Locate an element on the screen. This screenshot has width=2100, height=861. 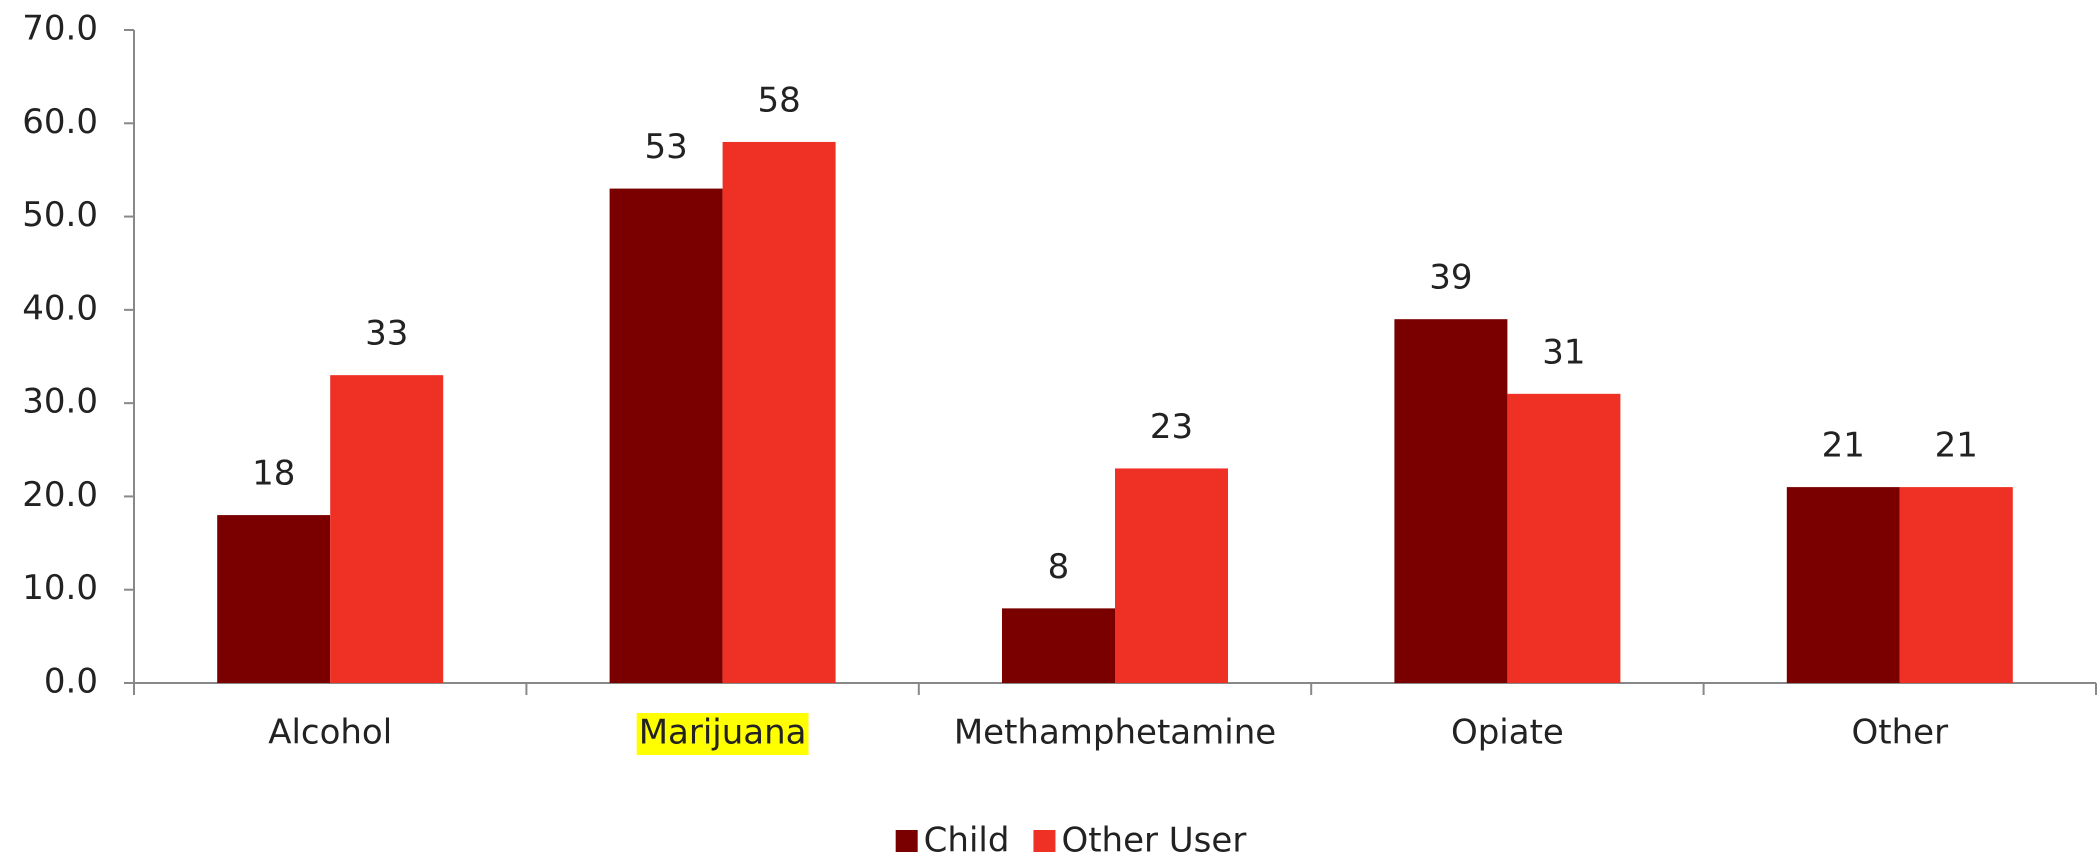
y-tick-label: 30.0 is located at coordinates (60, 402).